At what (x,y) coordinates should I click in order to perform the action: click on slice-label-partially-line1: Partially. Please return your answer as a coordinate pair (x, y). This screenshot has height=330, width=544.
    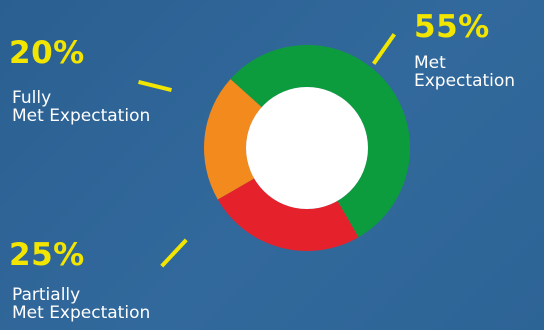
    Looking at the image, I should click on (46, 295).